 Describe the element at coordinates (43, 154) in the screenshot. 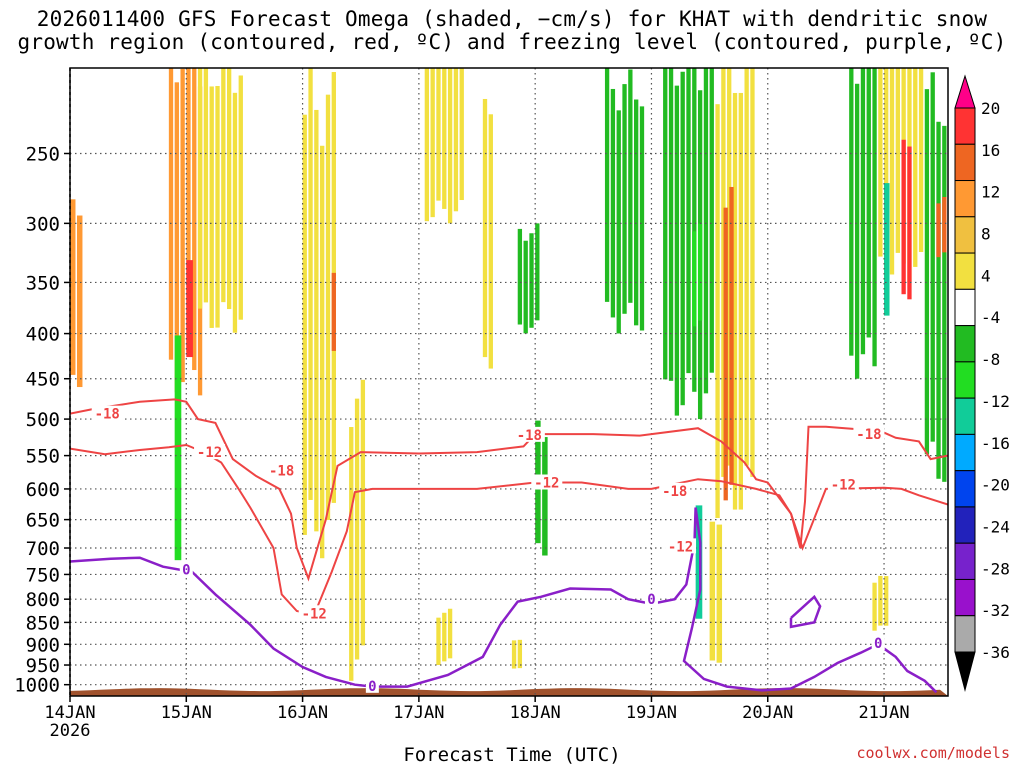

I see `y-tick-label: 250` at that location.